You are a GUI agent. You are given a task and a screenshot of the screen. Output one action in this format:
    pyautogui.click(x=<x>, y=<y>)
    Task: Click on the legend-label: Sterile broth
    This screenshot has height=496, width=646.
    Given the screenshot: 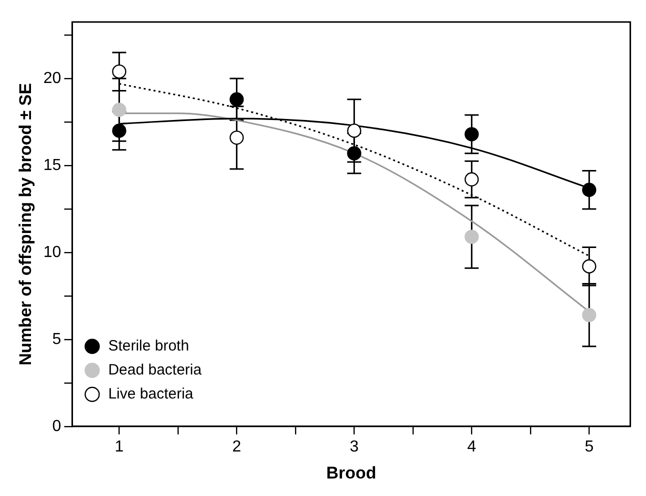 What is the action you would take?
    pyautogui.click(x=149, y=346)
    